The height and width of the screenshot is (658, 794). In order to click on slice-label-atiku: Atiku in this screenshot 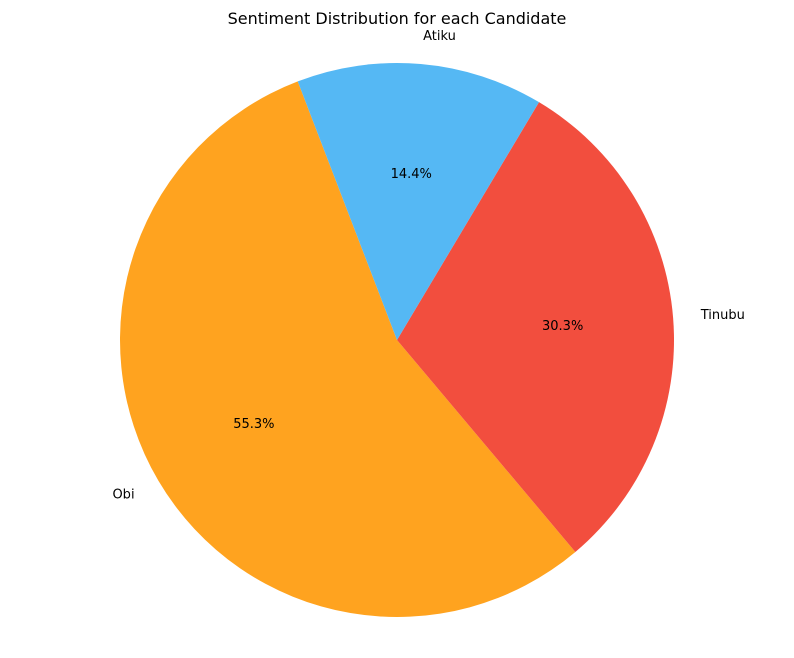, I will do `click(439, 36)`.